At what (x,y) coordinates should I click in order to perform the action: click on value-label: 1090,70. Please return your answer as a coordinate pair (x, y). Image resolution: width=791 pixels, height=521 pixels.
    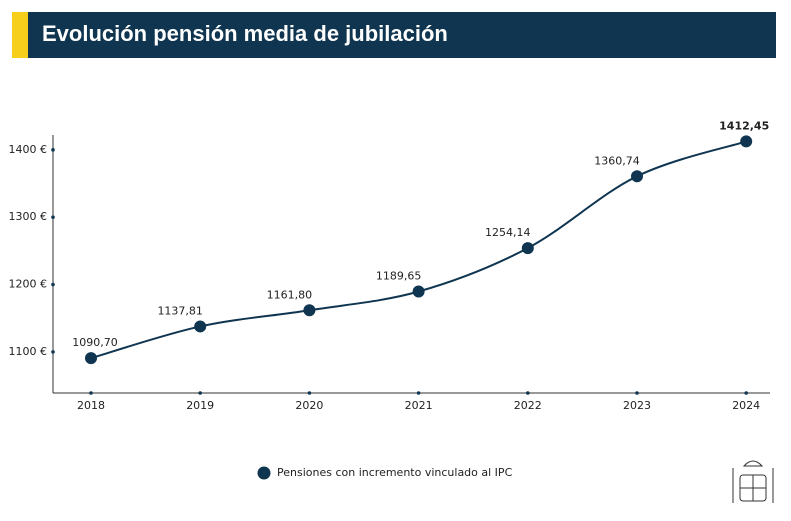
    Looking at the image, I should click on (95, 342).